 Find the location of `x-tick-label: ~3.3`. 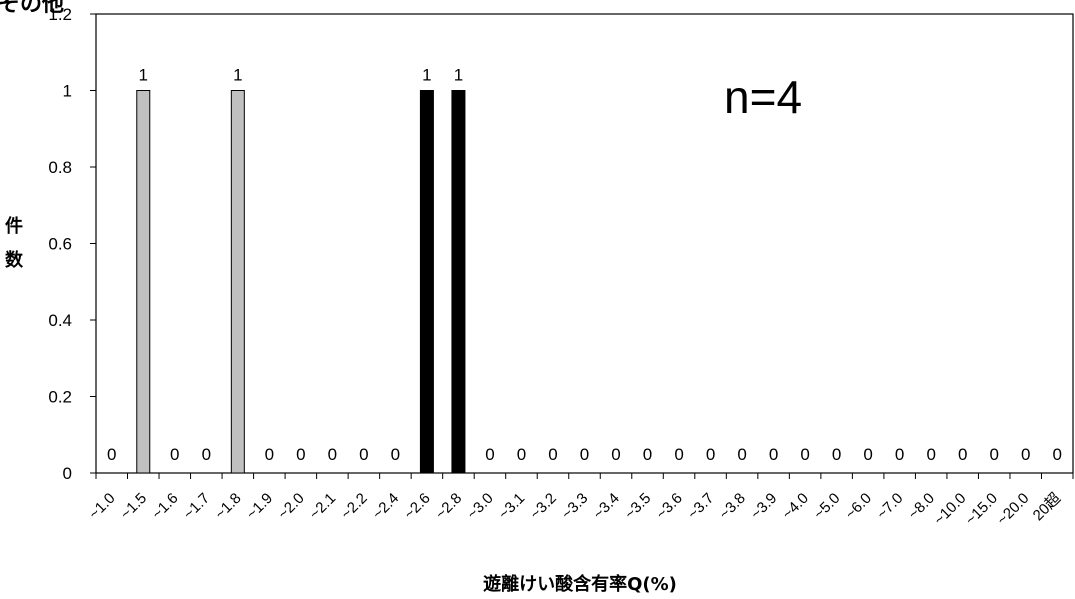

x-tick-label: ~3.3 is located at coordinates (574, 506).